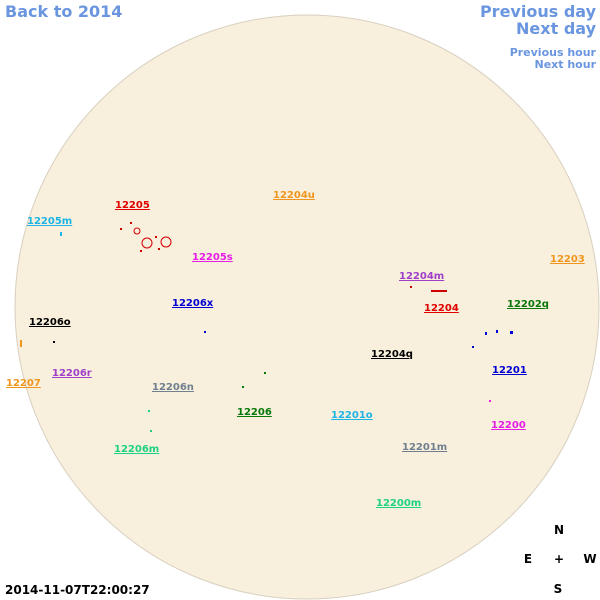 This screenshot has height=600, width=600. Describe the element at coordinates (392, 354) in the screenshot. I see `region-label: 12204q` at that location.